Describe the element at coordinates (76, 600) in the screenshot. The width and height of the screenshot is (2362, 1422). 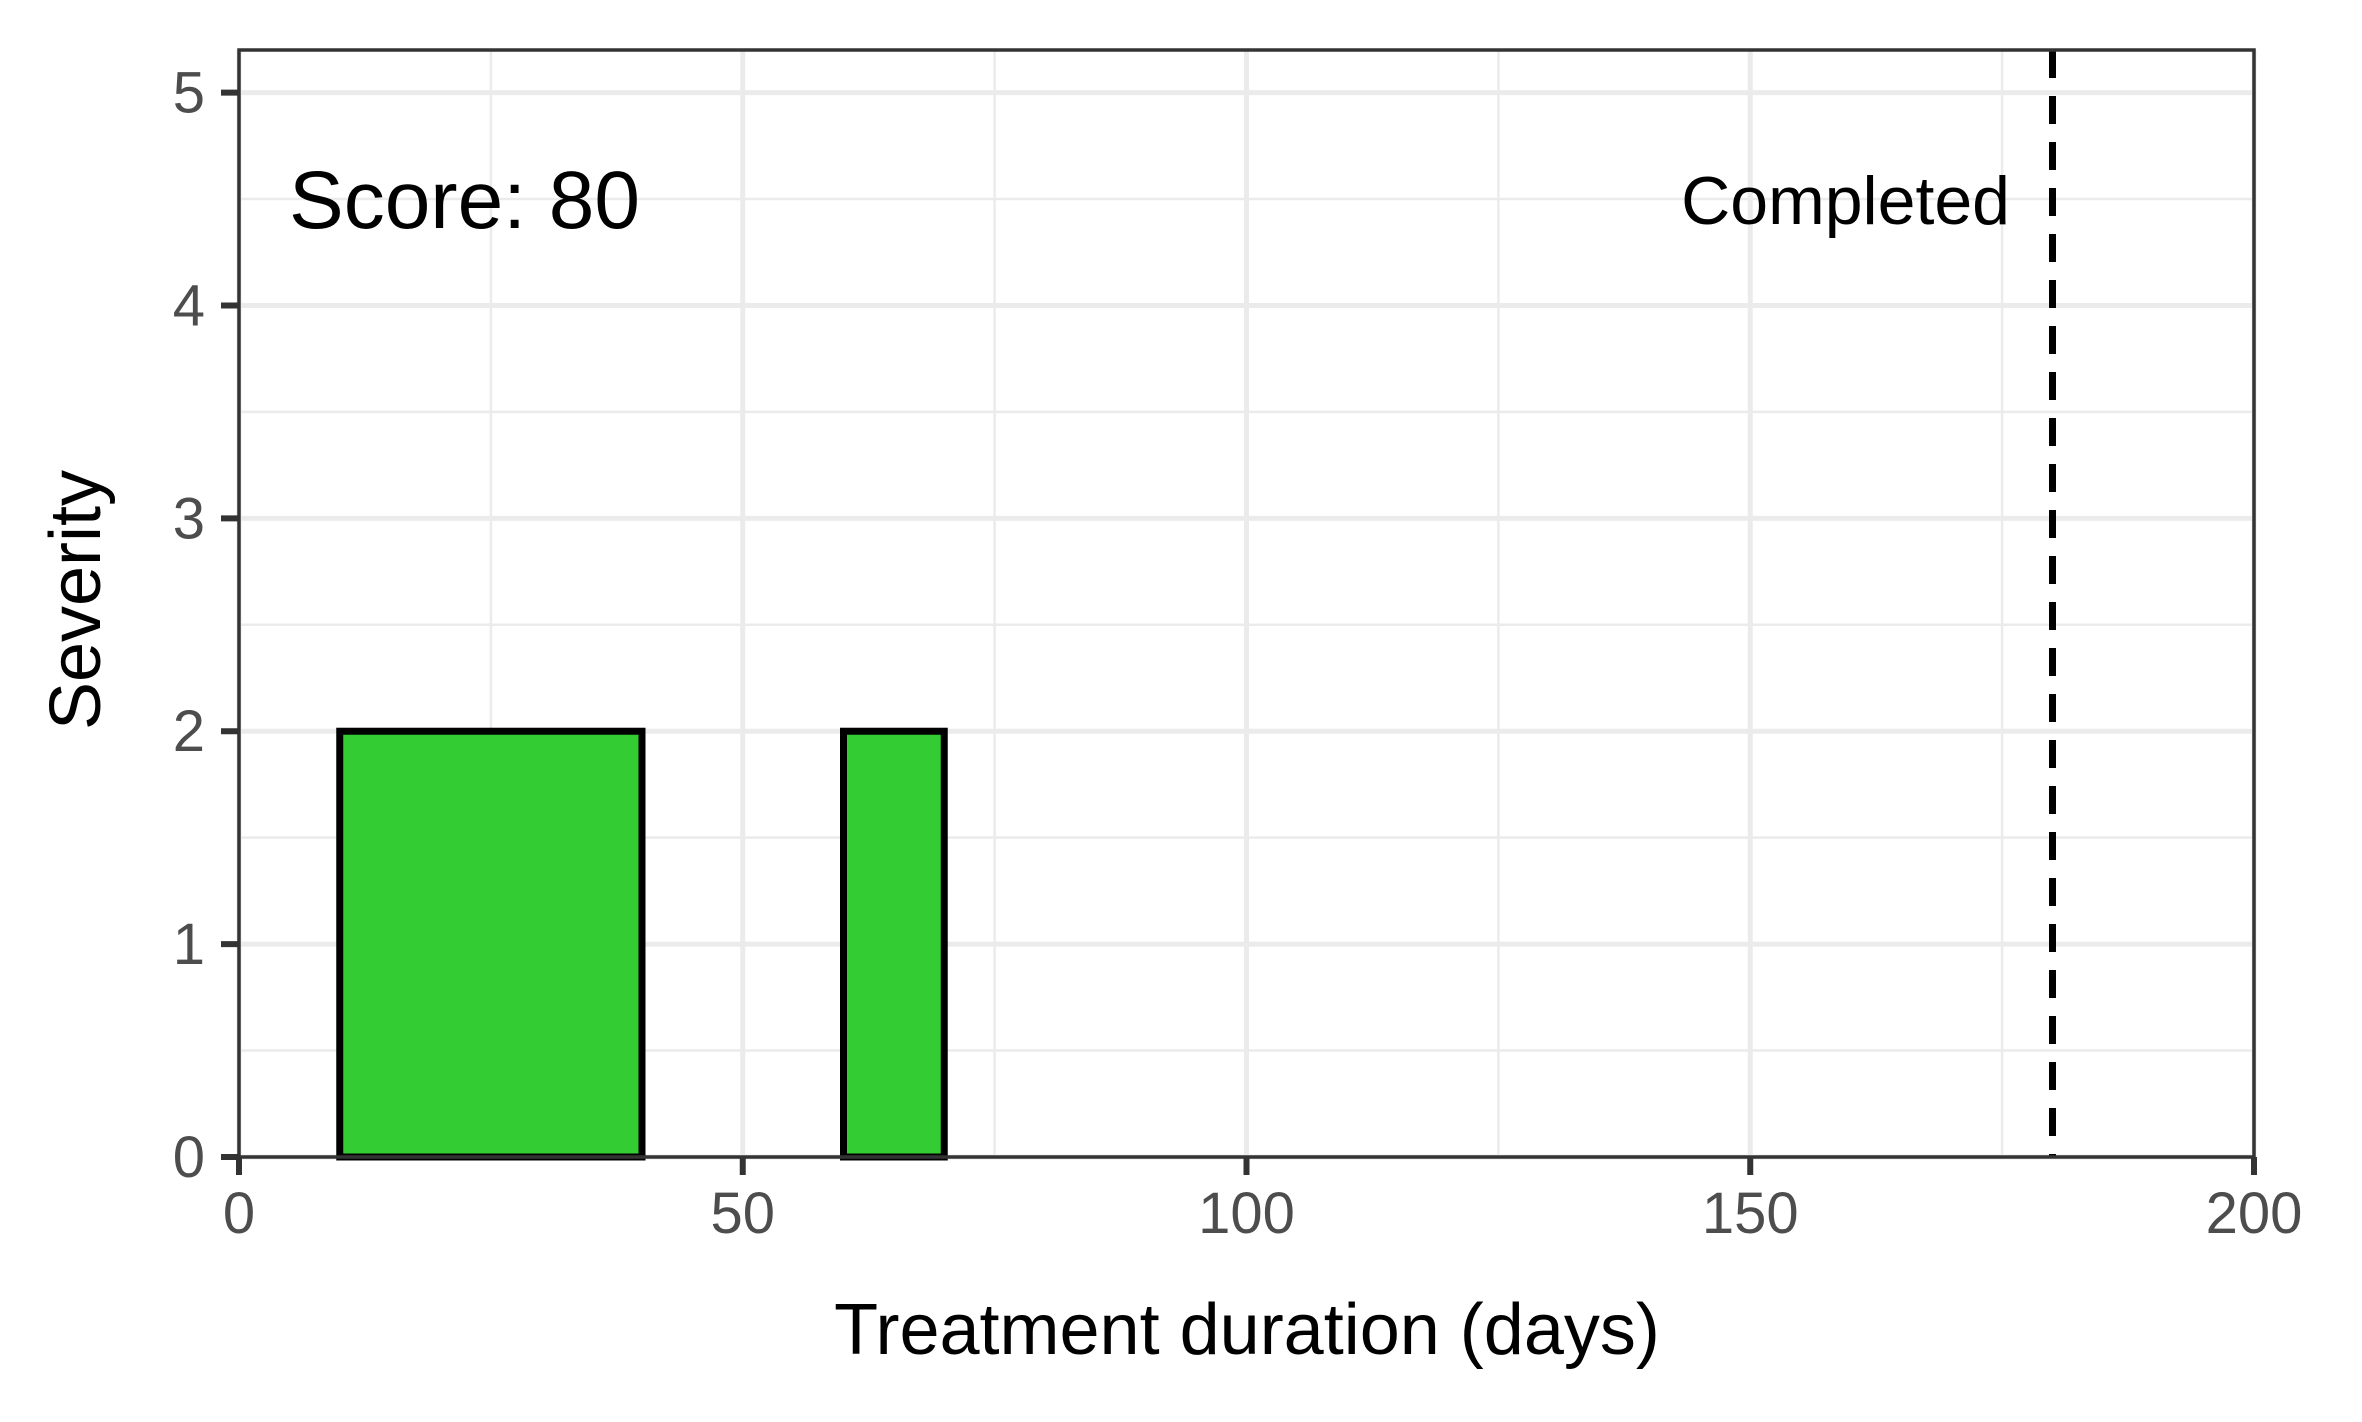
I see `y-axis-title: Severity` at that location.